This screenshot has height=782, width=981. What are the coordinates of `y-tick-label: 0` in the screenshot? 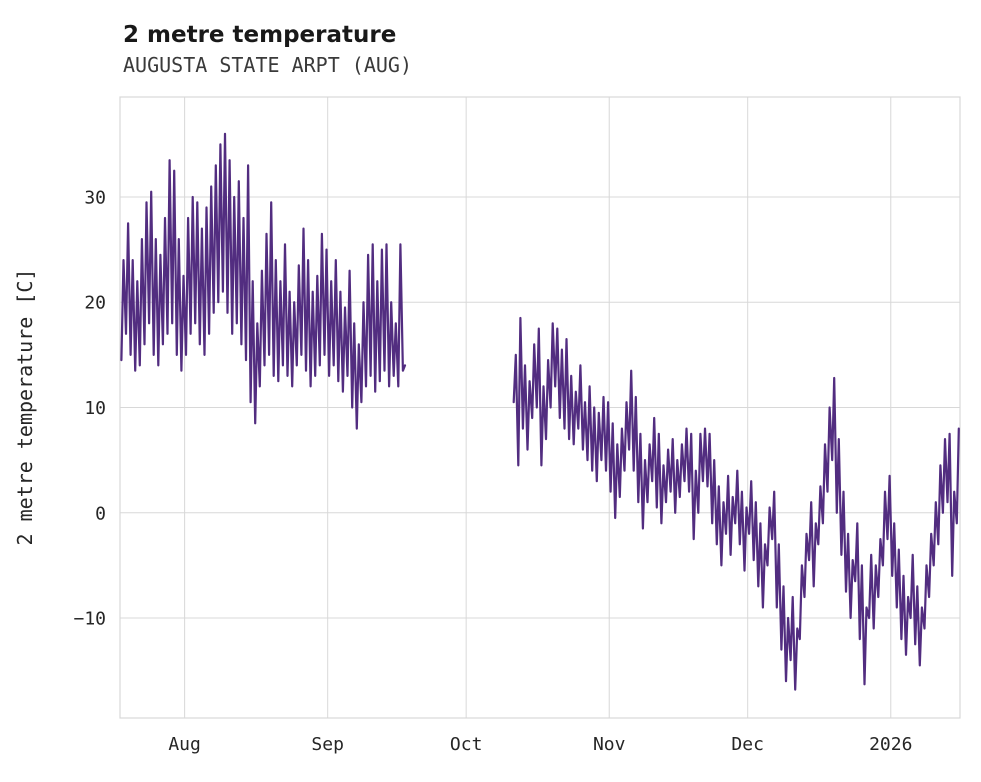 It's located at (100, 513).